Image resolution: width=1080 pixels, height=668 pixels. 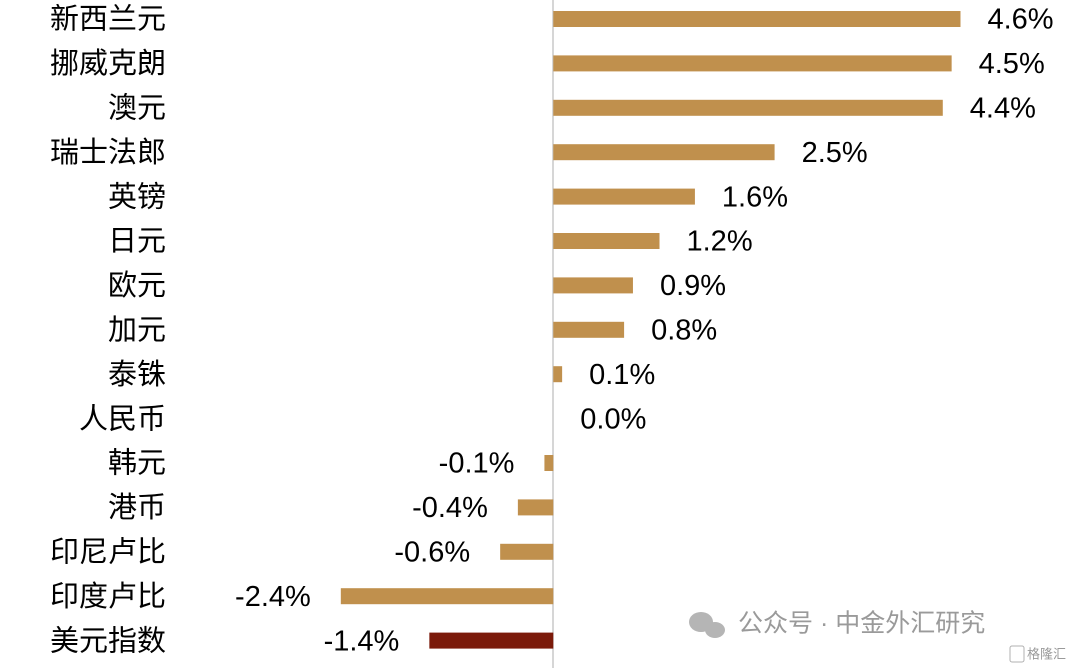 What do you see at coordinates (137, 374) in the screenshot?
I see `category-label: 泰铢` at bounding box center [137, 374].